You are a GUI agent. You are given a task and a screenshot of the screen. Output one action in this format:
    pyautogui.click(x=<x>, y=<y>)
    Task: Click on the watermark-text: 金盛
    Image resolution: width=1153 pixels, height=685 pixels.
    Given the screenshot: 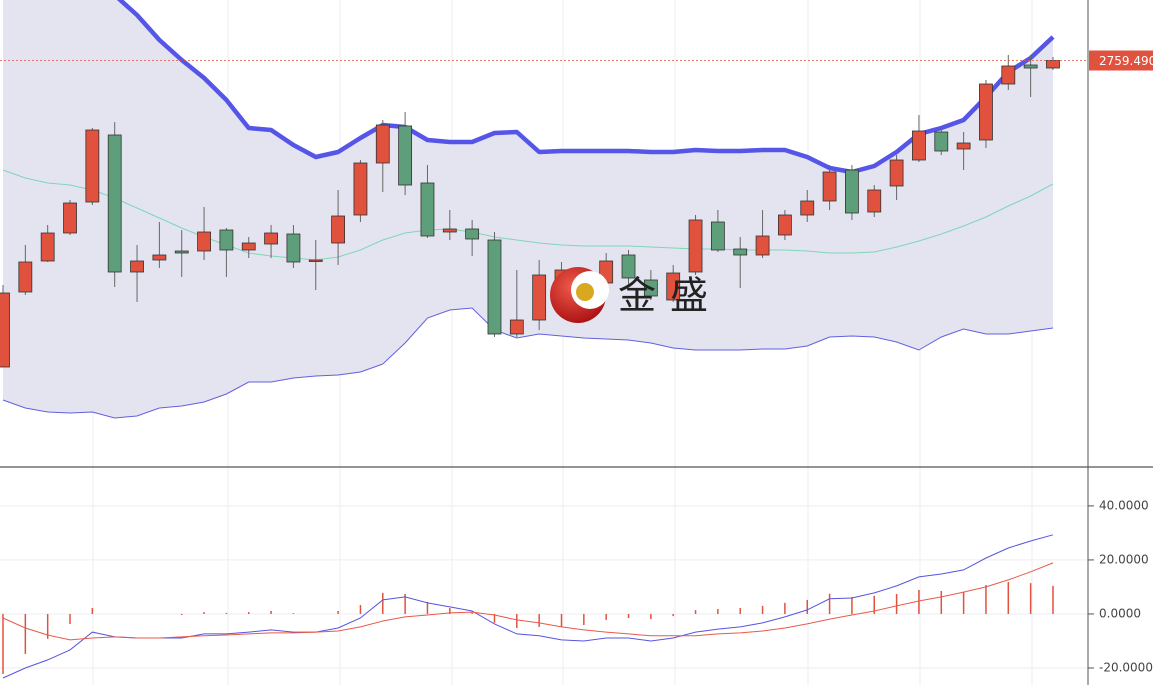 What is the action you would take?
    pyautogui.click(x=670, y=296)
    